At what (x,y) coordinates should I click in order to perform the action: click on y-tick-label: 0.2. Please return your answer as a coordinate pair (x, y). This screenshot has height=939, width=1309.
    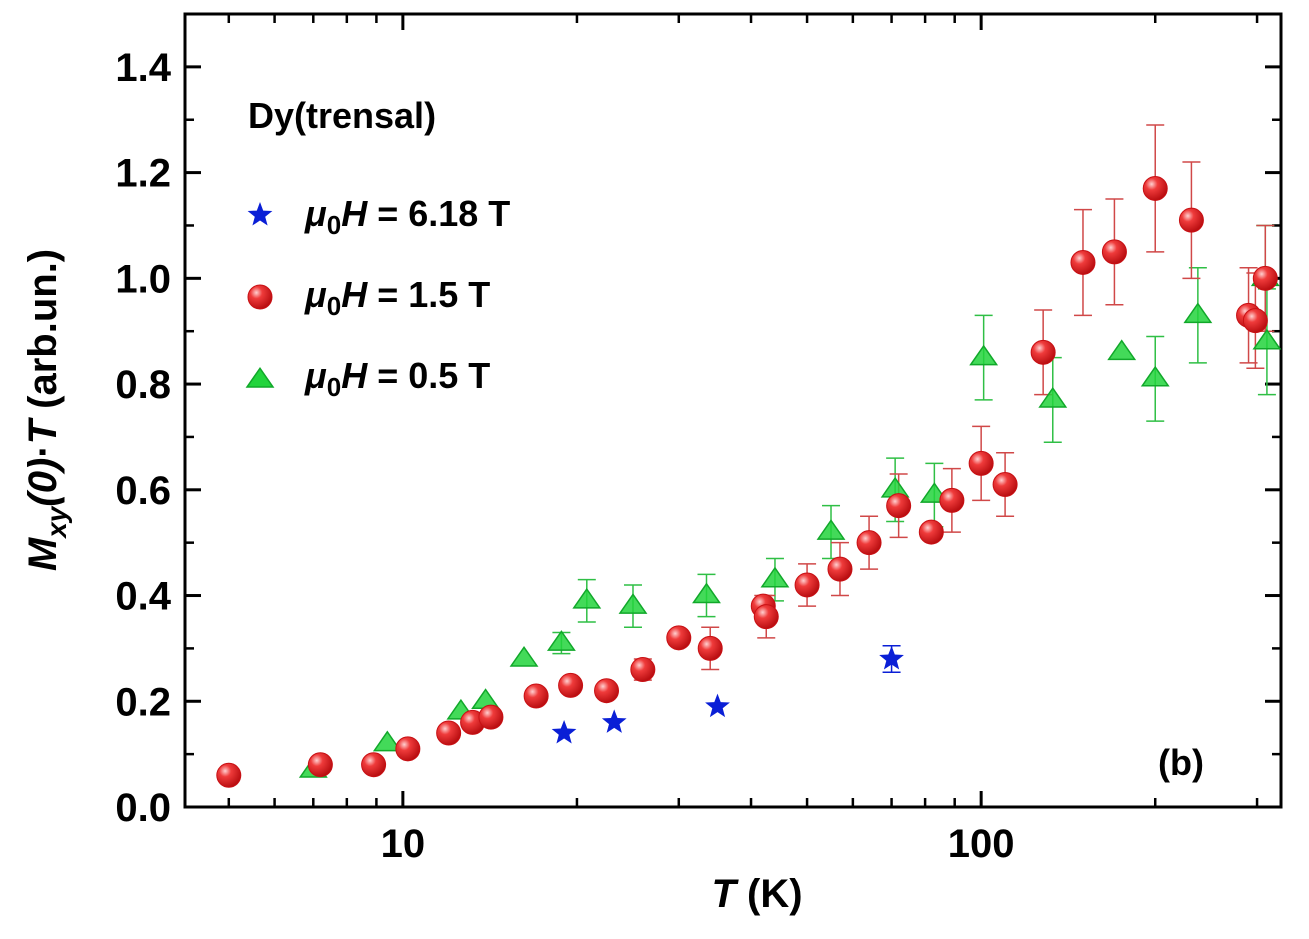
    Looking at the image, I should click on (143, 702).